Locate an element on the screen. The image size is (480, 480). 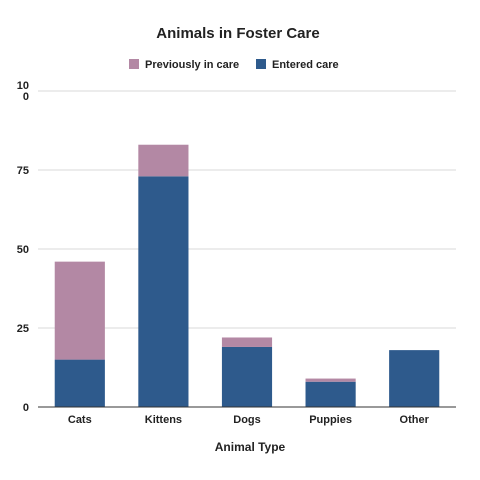
y-tick-label-25: 25 is located at coordinates (23, 329).